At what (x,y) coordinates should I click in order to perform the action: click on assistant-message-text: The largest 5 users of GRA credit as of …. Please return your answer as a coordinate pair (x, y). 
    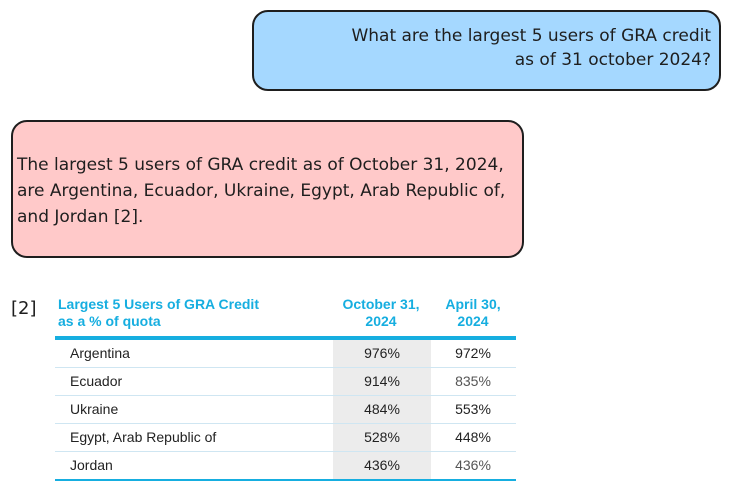
    Looking at the image, I should click on (261, 191).